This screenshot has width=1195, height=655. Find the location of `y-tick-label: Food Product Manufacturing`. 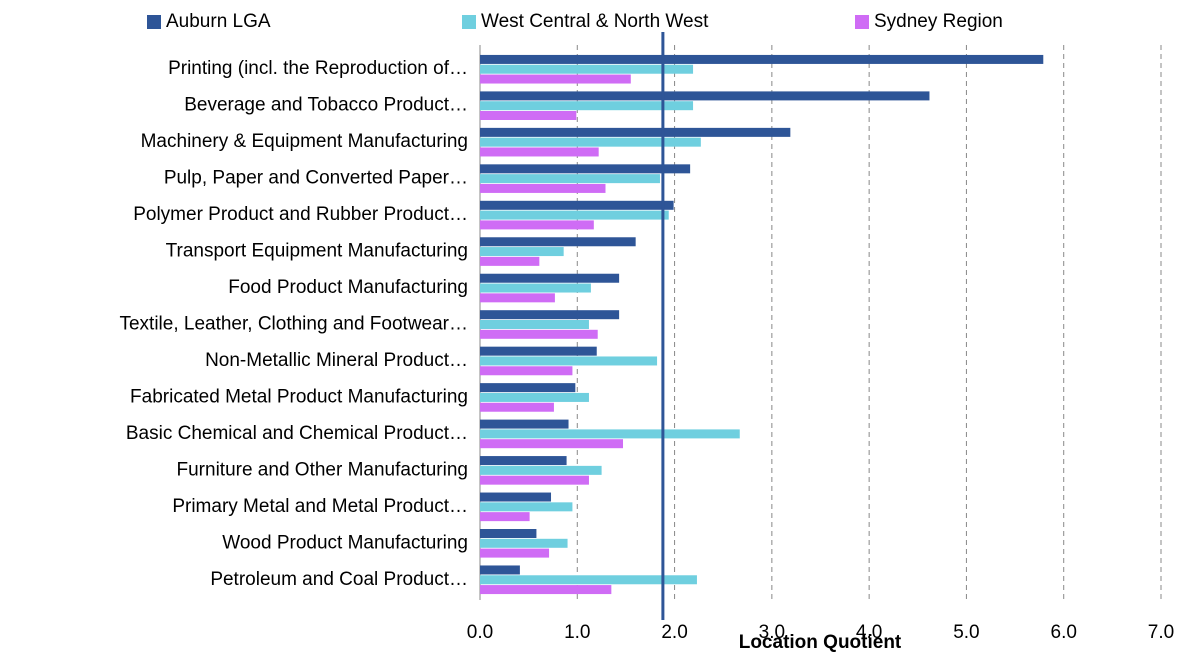

y-tick-label: Food Product Manufacturing is located at coordinates (348, 287).